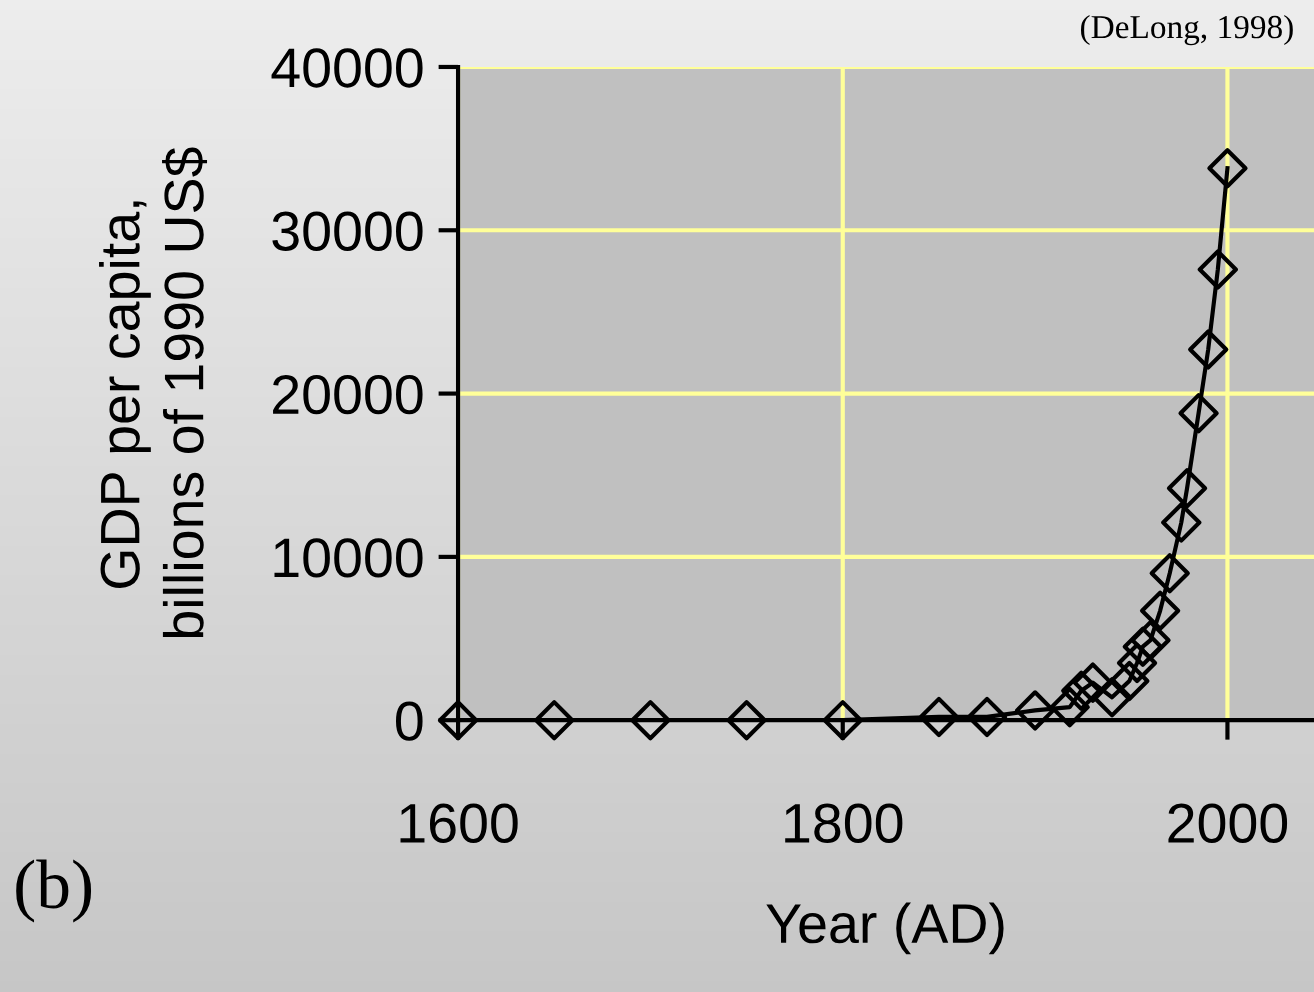  What do you see at coordinates (347, 68) in the screenshot?
I see `y-tick-label: 40000` at bounding box center [347, 68].